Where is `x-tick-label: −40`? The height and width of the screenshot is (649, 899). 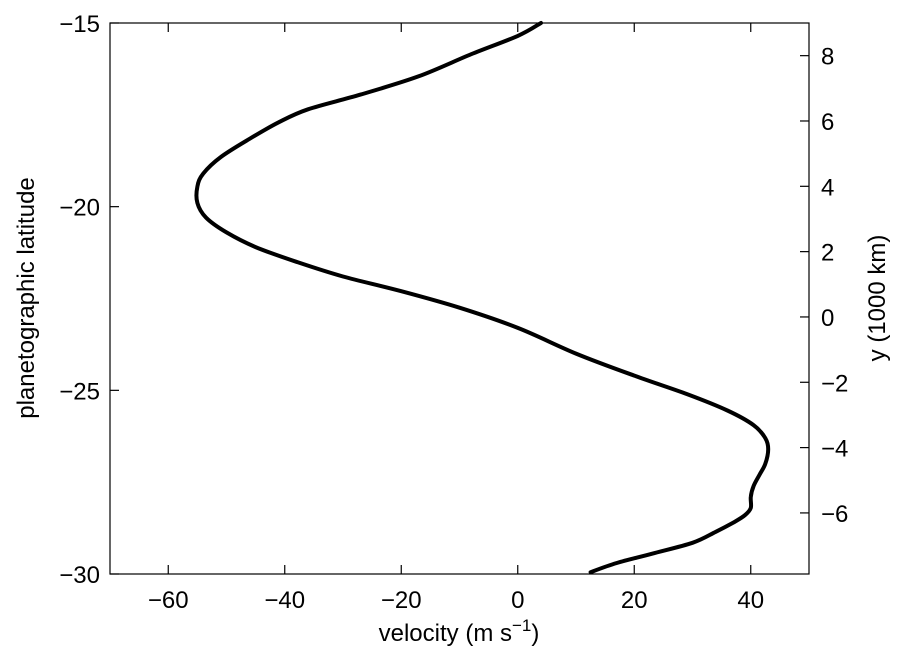
x-tick-label: −40 is located at coordinates (284, 600).